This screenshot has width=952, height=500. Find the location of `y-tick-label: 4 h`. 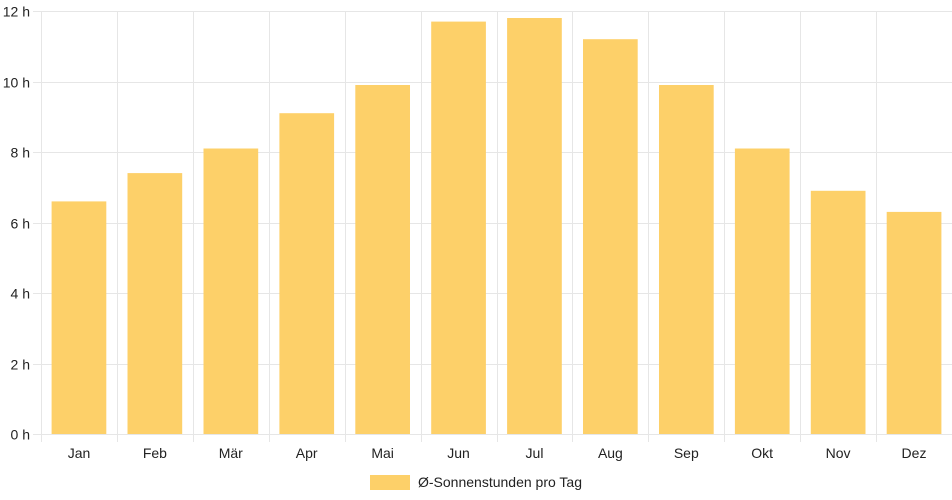

y-tick-label: 4 h is located at coordinates (20, 294).